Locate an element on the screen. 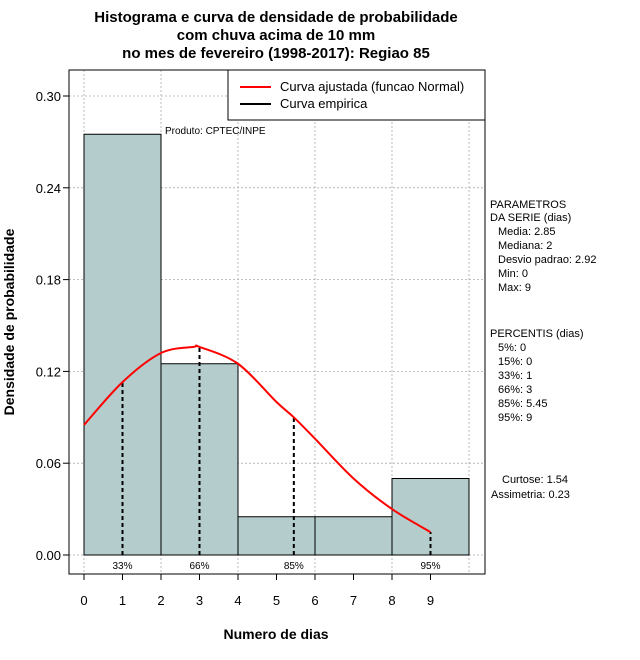 This screenshot has height=660, width=640. param-media: Media: 2.85 is located at coordinates (526, 232).